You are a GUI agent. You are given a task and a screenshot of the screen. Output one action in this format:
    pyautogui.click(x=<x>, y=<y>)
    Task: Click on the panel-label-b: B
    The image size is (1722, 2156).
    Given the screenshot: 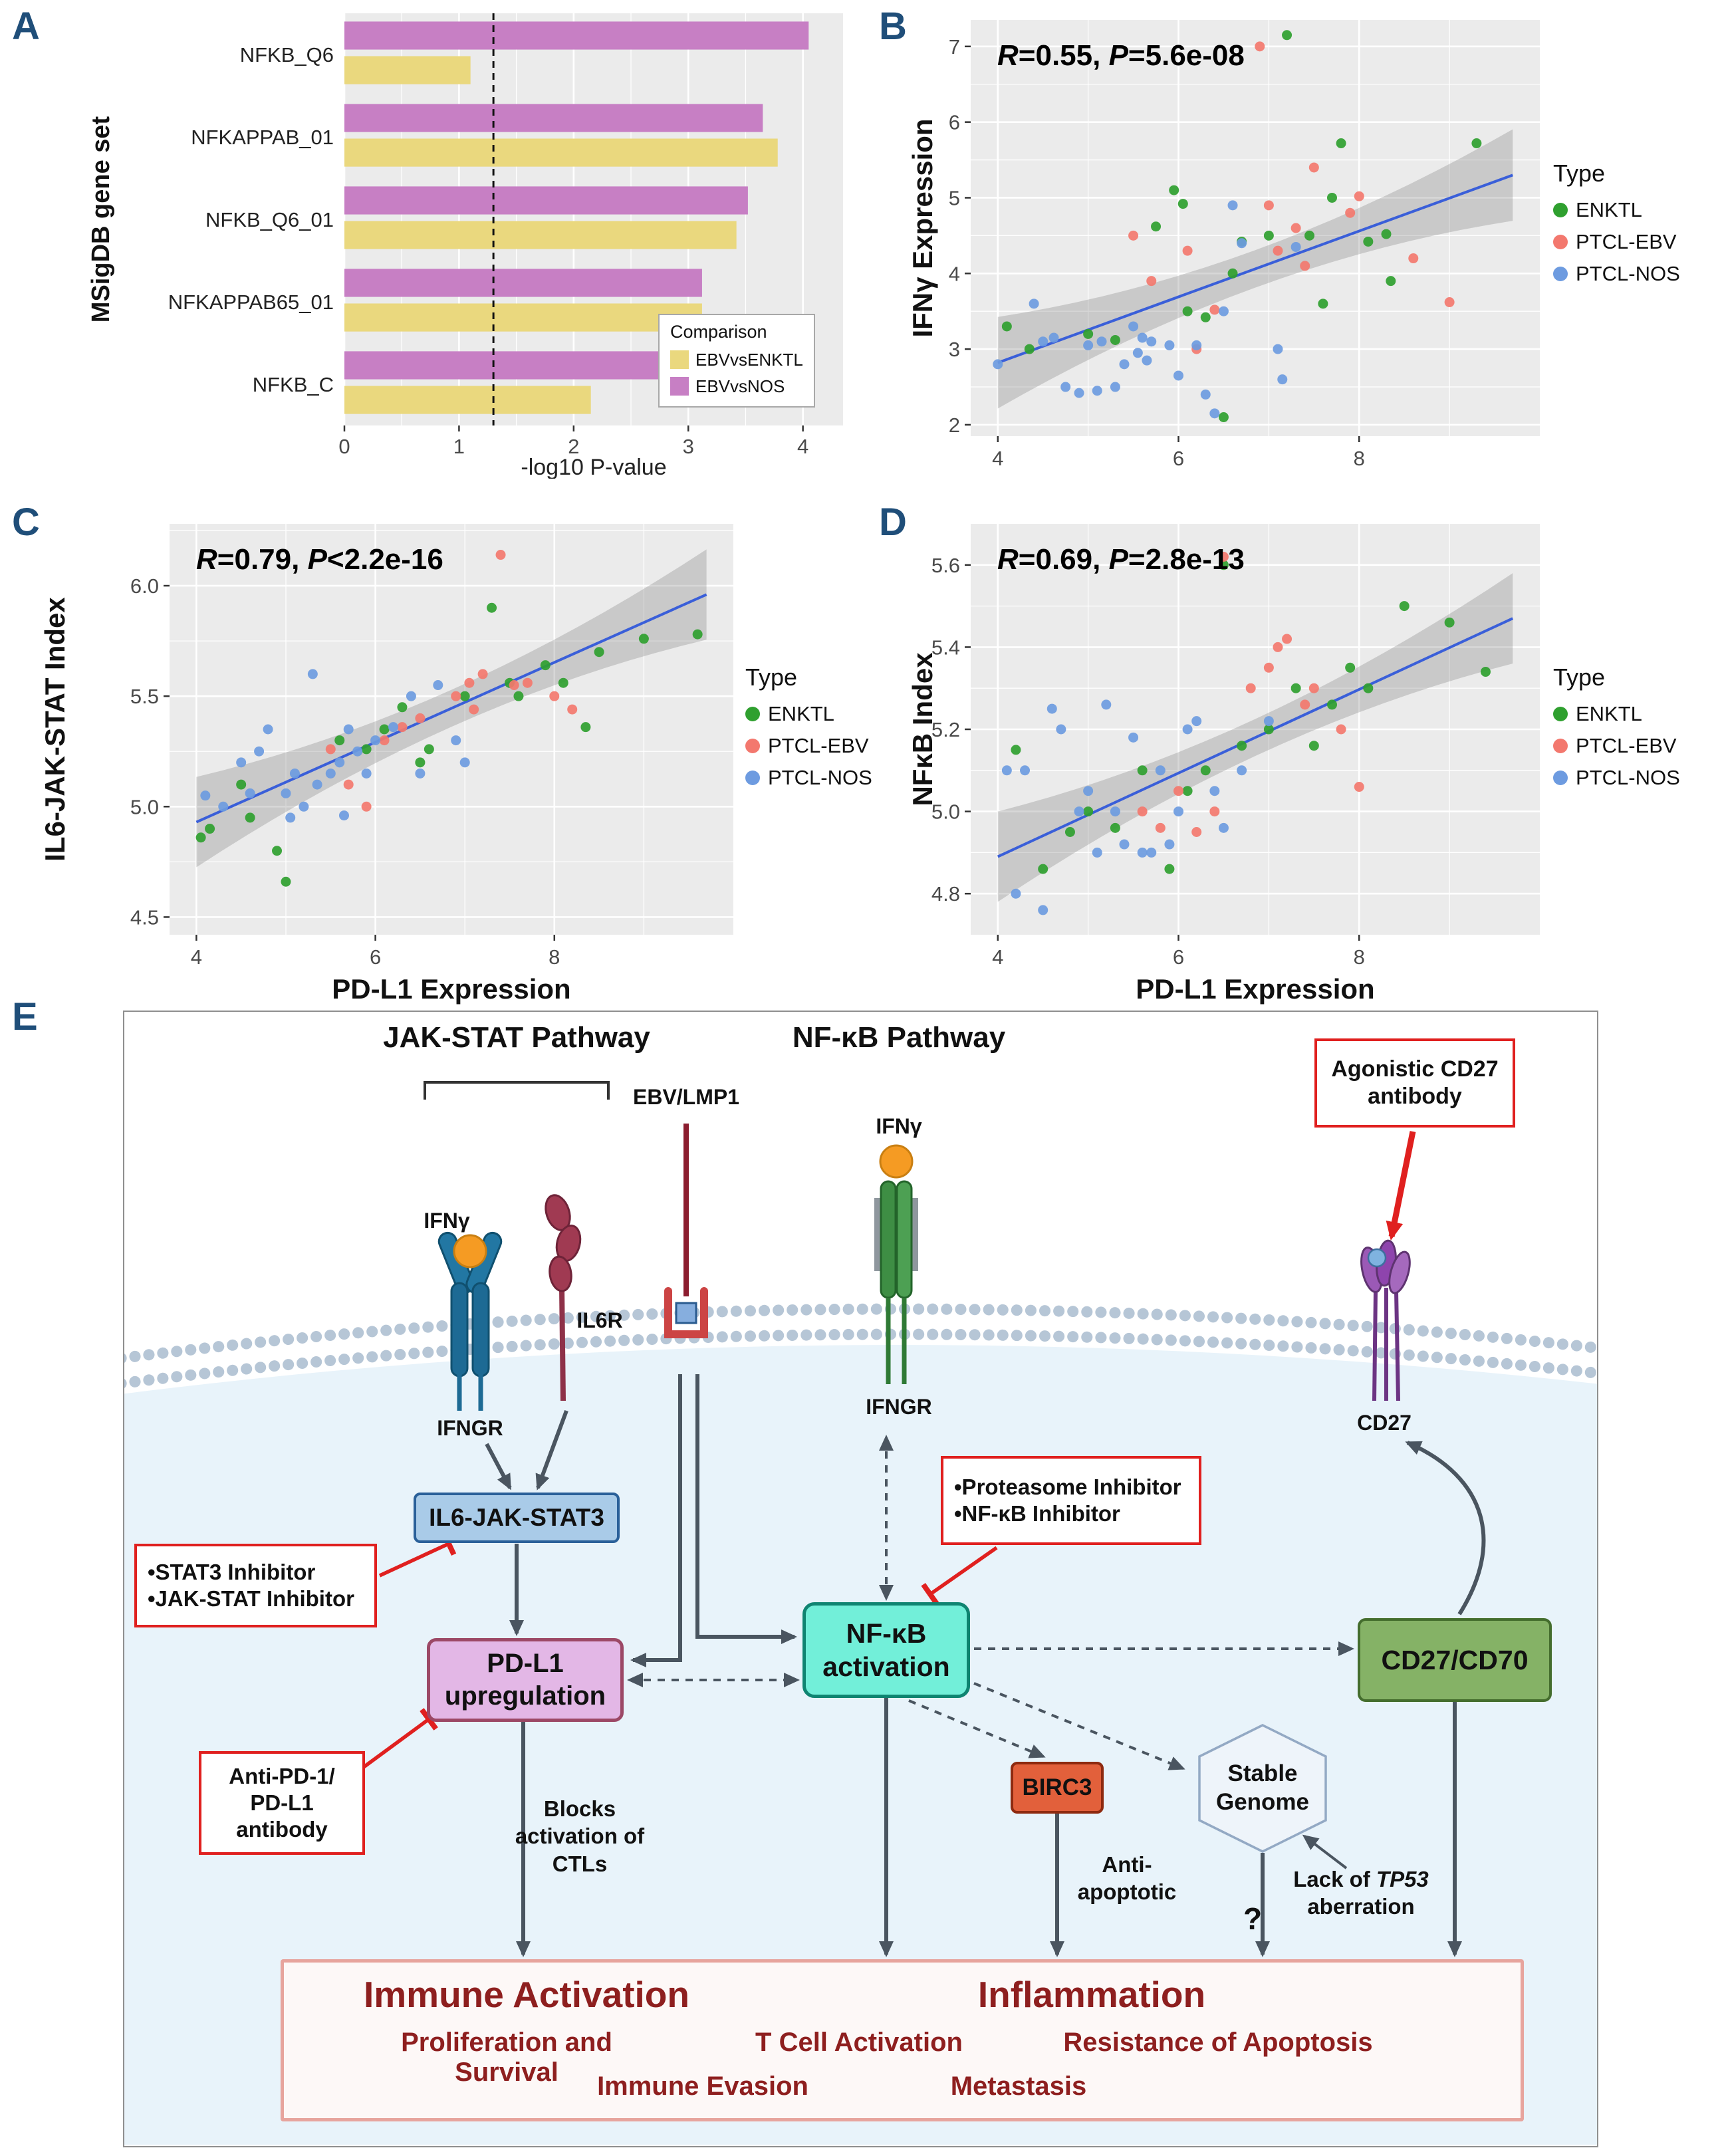 What is the action you would take?
    pyautogui.click(x=893, y=27)
    